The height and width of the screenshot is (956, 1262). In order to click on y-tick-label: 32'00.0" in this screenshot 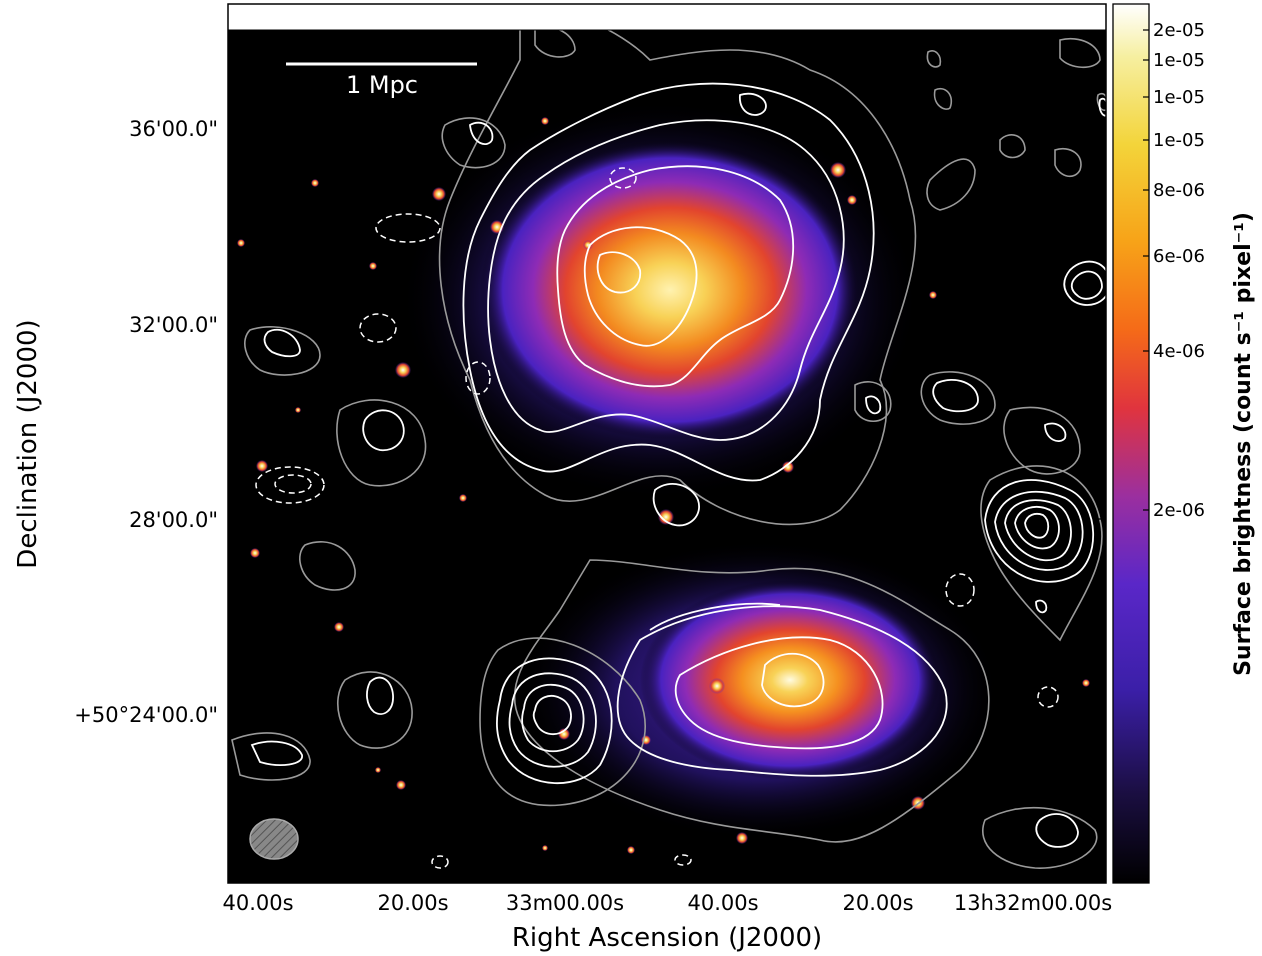, I will do `click(173, 325)`.